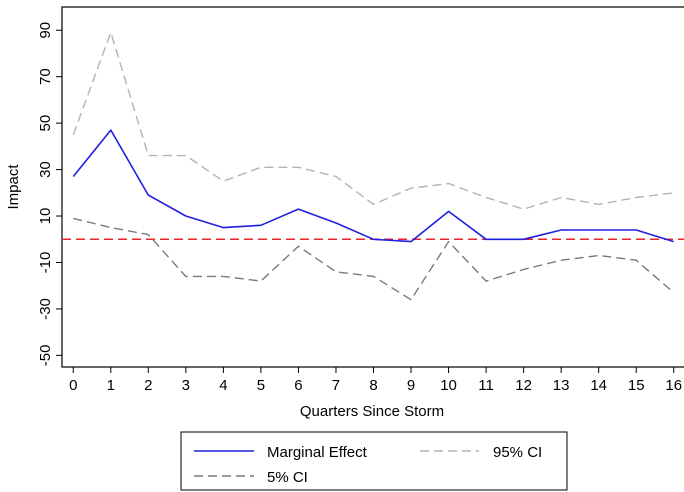 The width and height of the screenshot is (684, 492). Describe the element at coordinates (598, 385) in the screenshot. I see `x-tick-label: 14` at that location.